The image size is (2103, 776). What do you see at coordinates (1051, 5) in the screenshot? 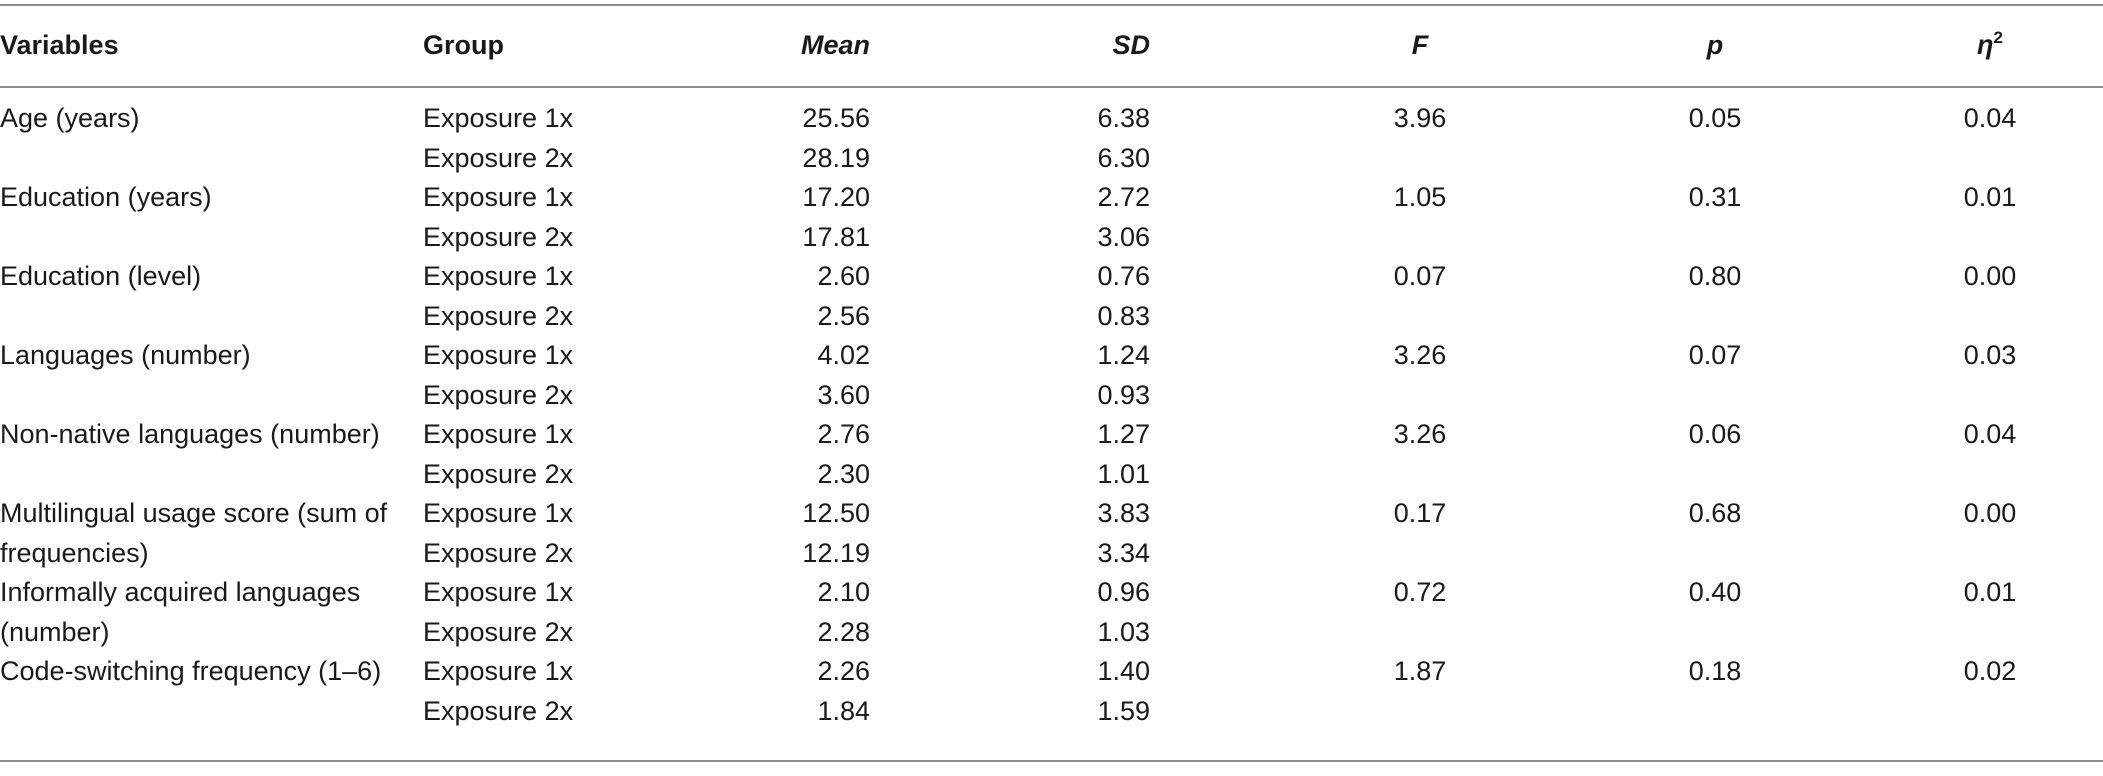
I see `top-rule` at bounding box center [1051, 5].